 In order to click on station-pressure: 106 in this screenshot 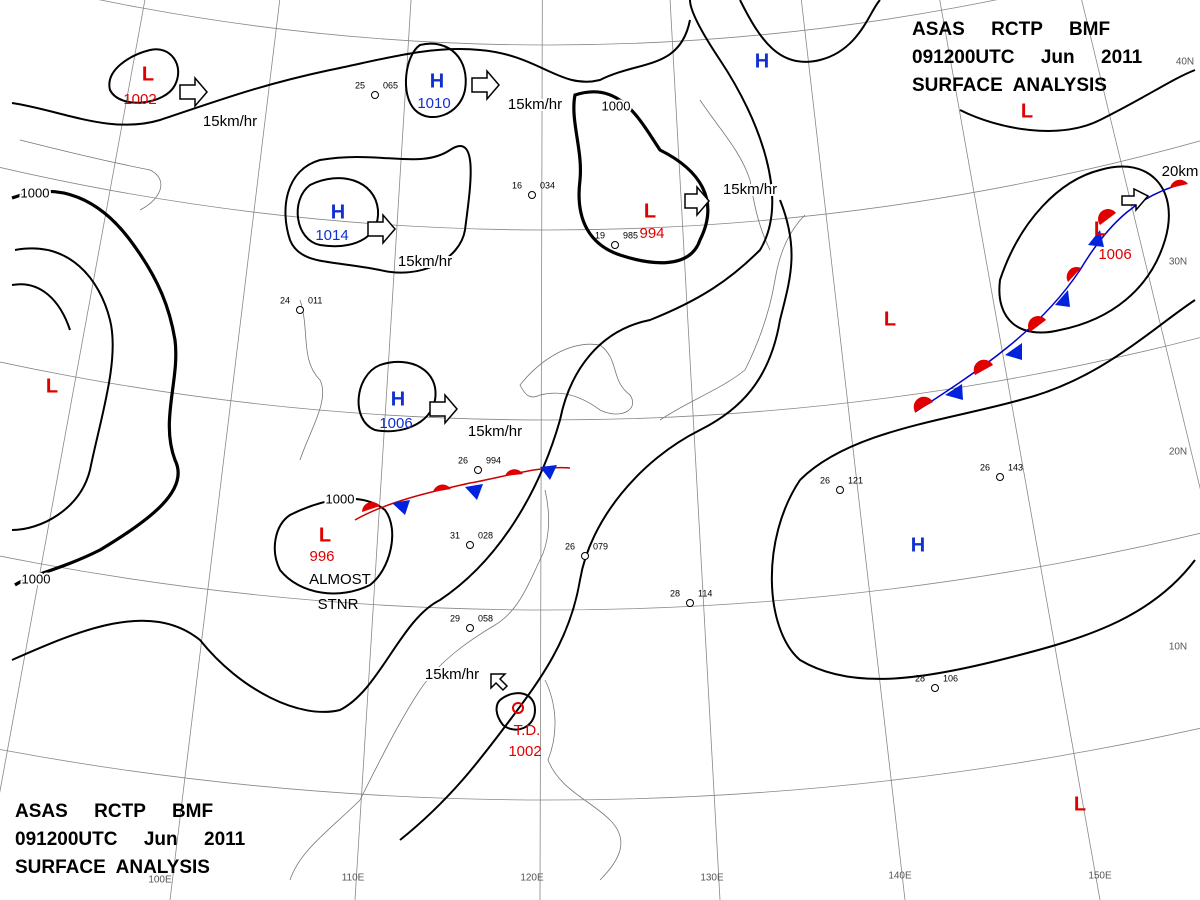, I will do `click(950, 678)`.